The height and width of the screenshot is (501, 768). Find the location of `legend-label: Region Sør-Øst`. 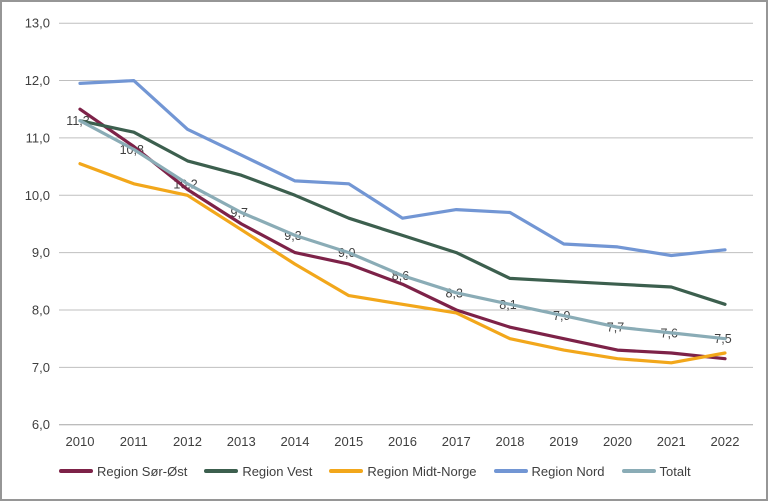

legend-label: Region Sør-Øst is located at coordinates (142, 471).